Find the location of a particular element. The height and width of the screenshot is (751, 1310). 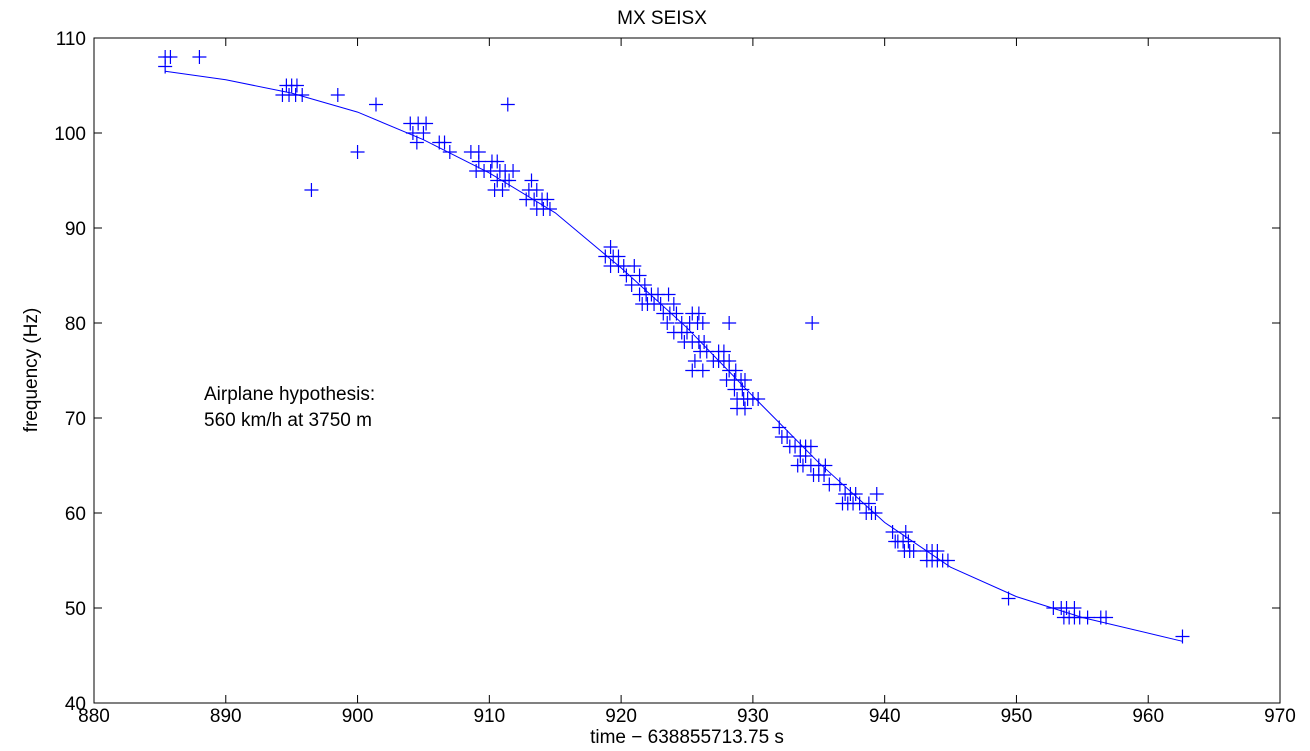

annotation-line-2: 560 km/h at 3750 m is located at coordinates (288, 420).